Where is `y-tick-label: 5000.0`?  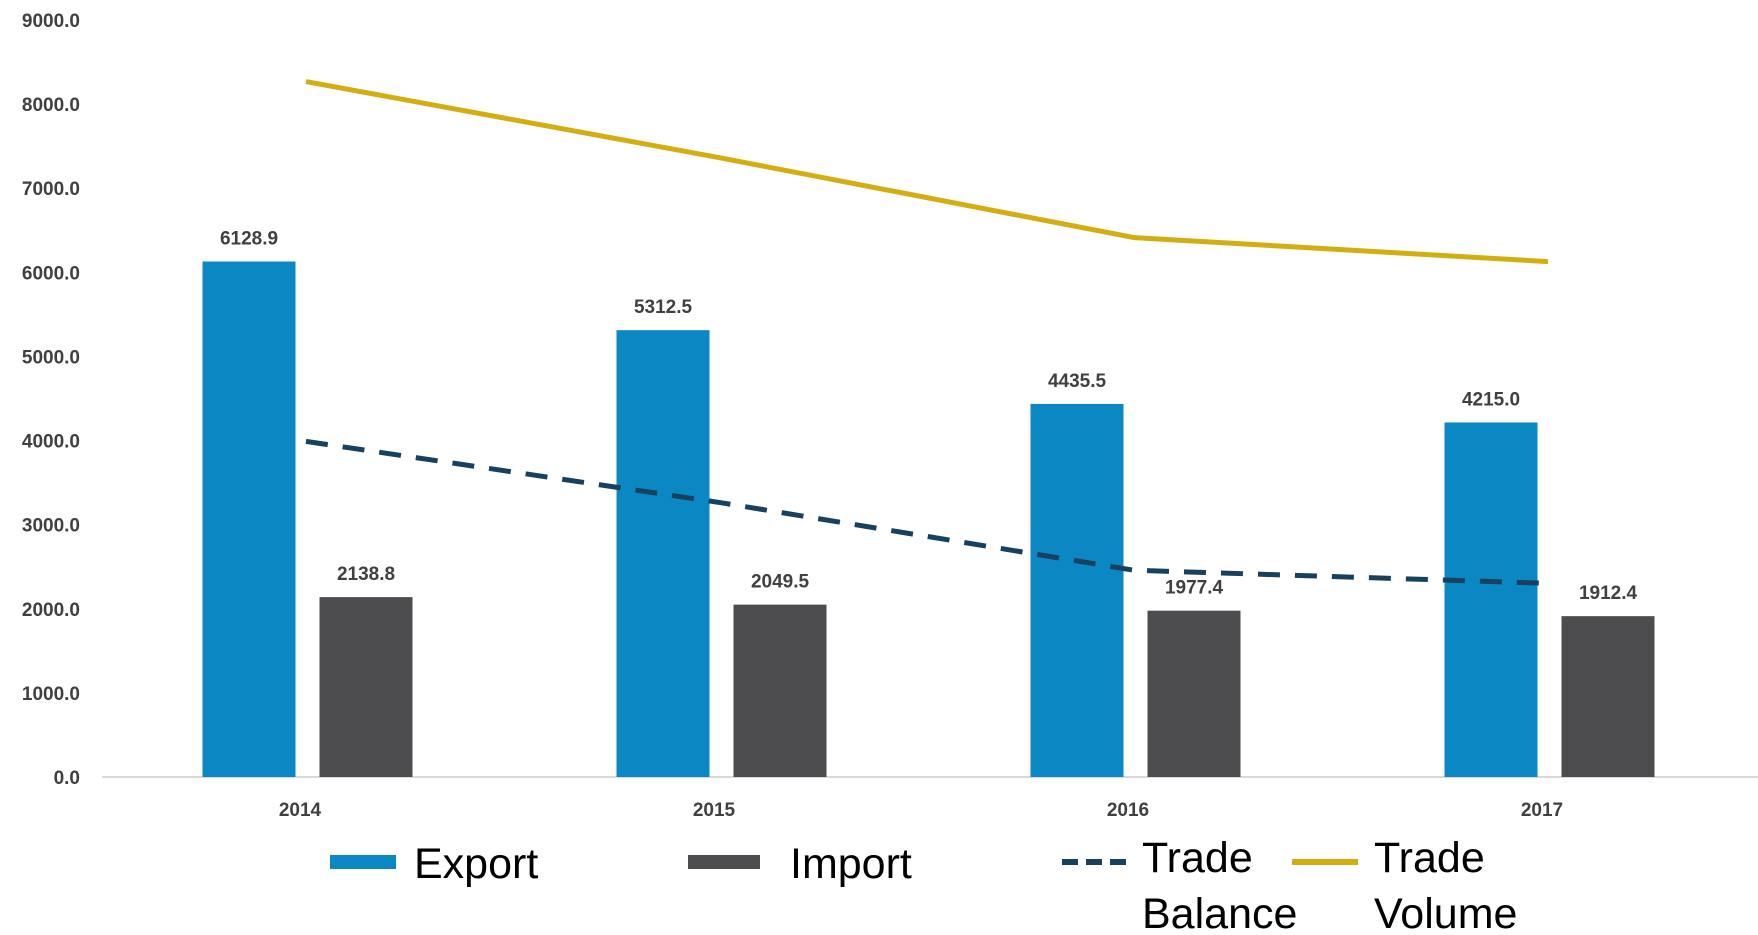 y-tick-label: 5000.0 is located at coordinates (51, 357).